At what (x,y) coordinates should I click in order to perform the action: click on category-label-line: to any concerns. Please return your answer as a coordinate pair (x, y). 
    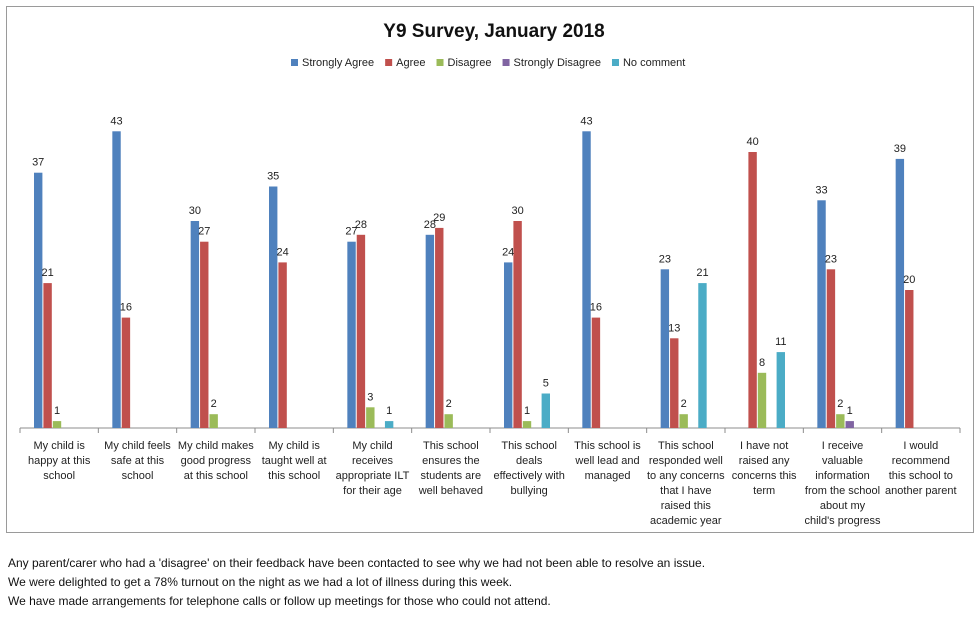
    Looking at the image, I should click on (686, 476).